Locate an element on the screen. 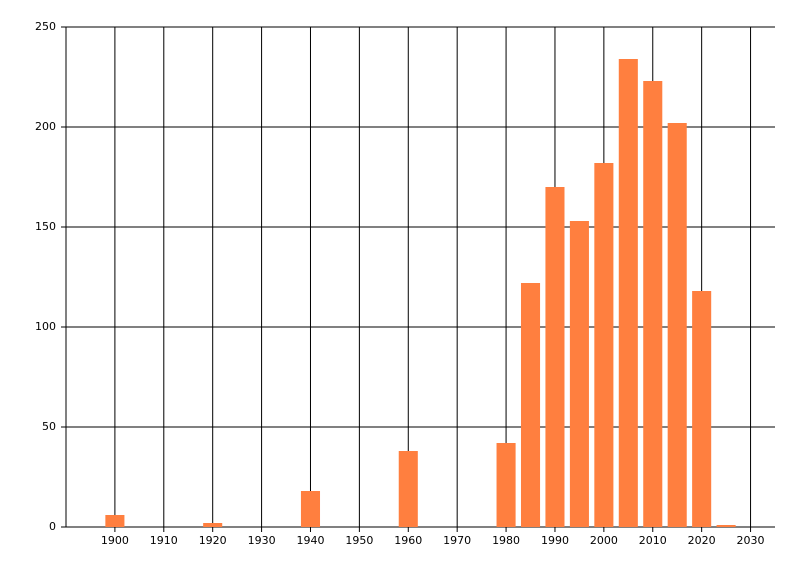  x-tick-label: 1910 is located at coordinates (164, 540).